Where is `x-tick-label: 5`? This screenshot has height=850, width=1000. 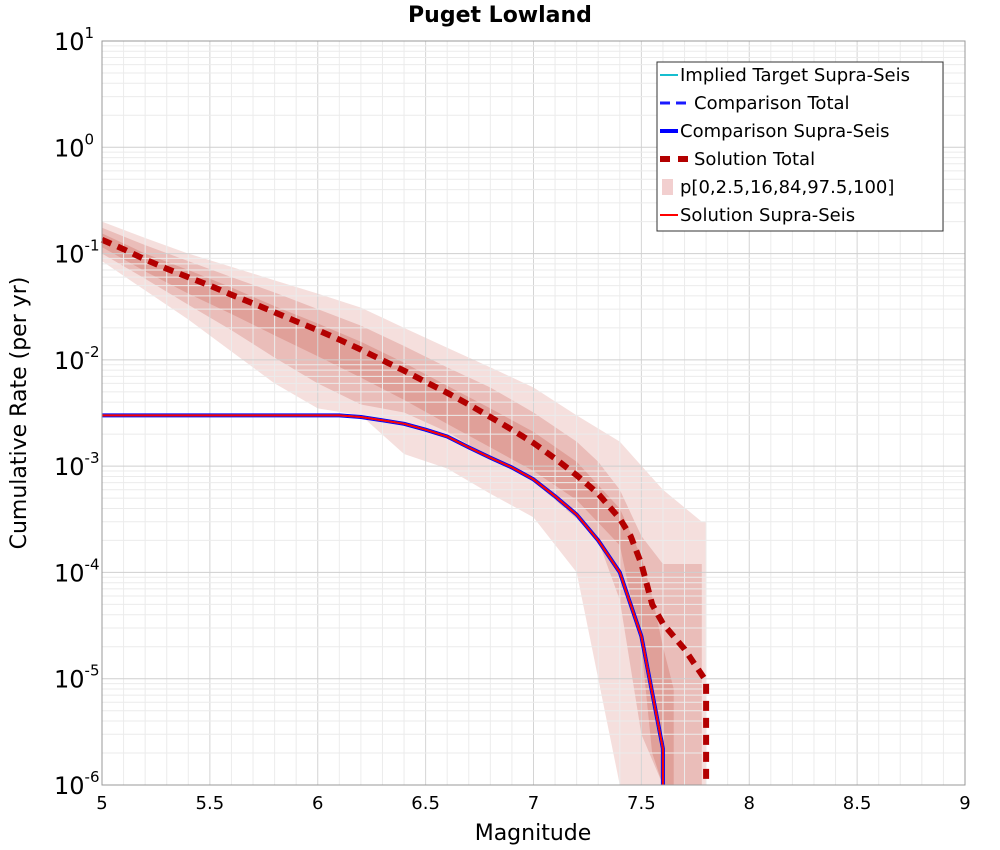 x-tick-label: 5 is located at coordinates (101, 803).